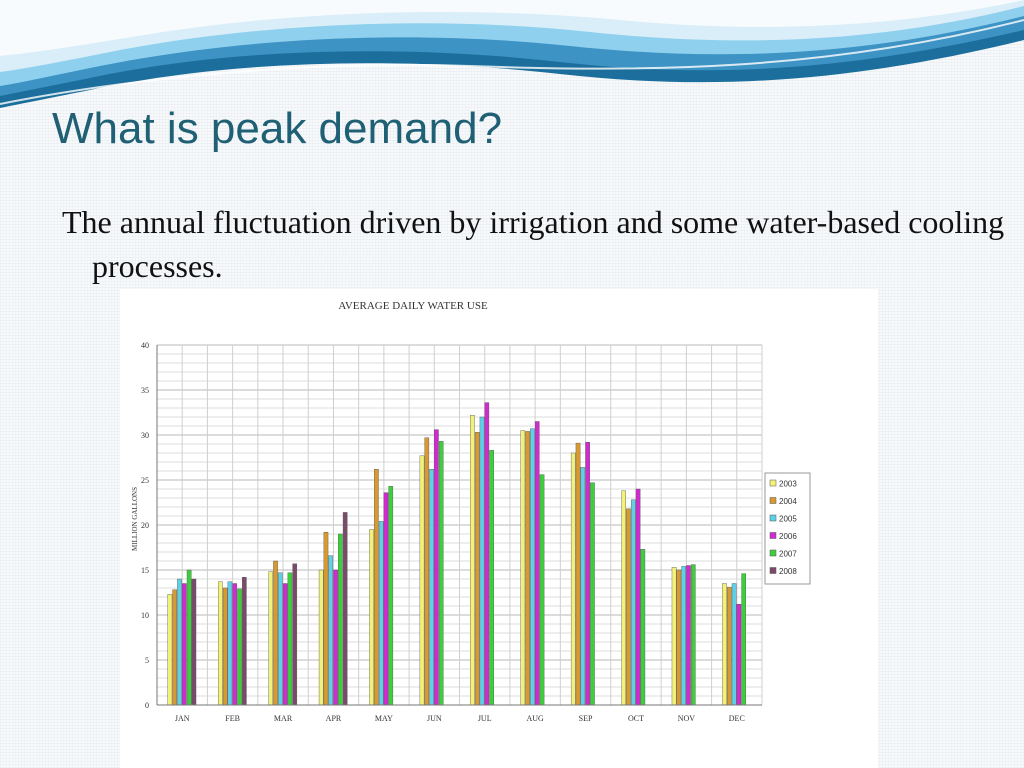 Image resolution: width=1024 pixels, height=768 pixels. Describe the element at coordinates (413, 306) in the screenshot. I see `chart-title: AVERAGE DAILY WATER USE` at that location.